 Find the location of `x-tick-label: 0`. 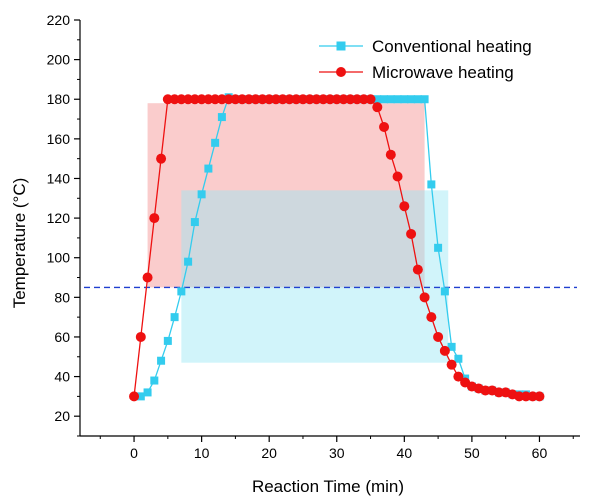

x-tick-label: 0 is located at coordinates (134, 453).